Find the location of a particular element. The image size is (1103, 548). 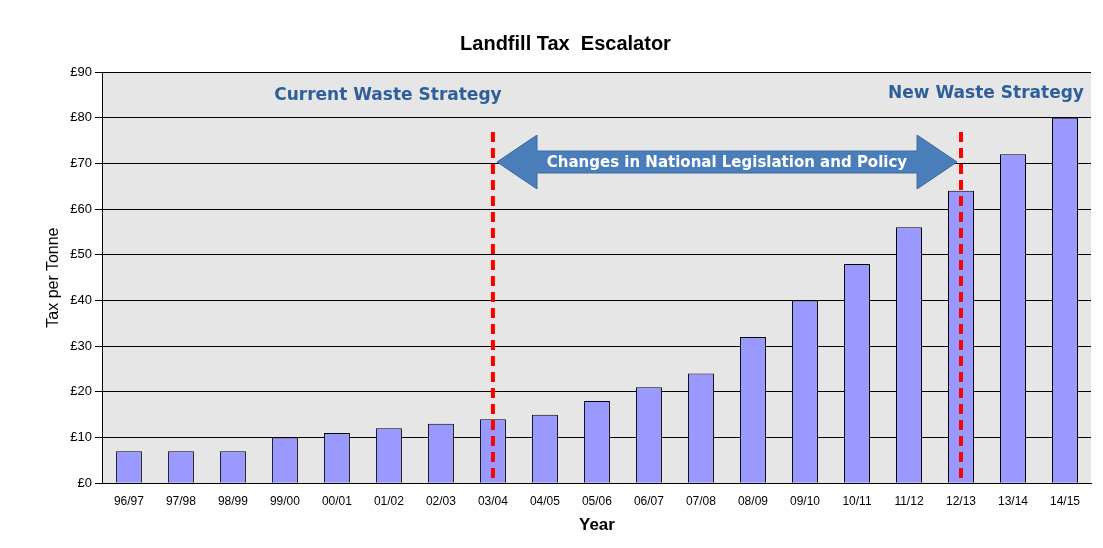

chart-title: Landfill Tax Escalator is located at coordinates (566, 42).